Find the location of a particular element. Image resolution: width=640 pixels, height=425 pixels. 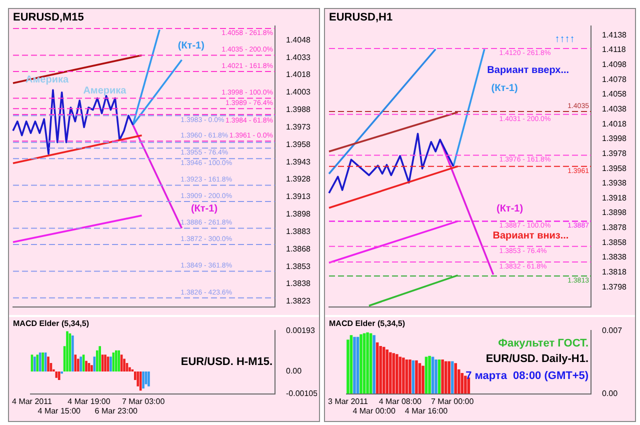

y-tick-label: 1.3988 is located at coordinates (299, 109).